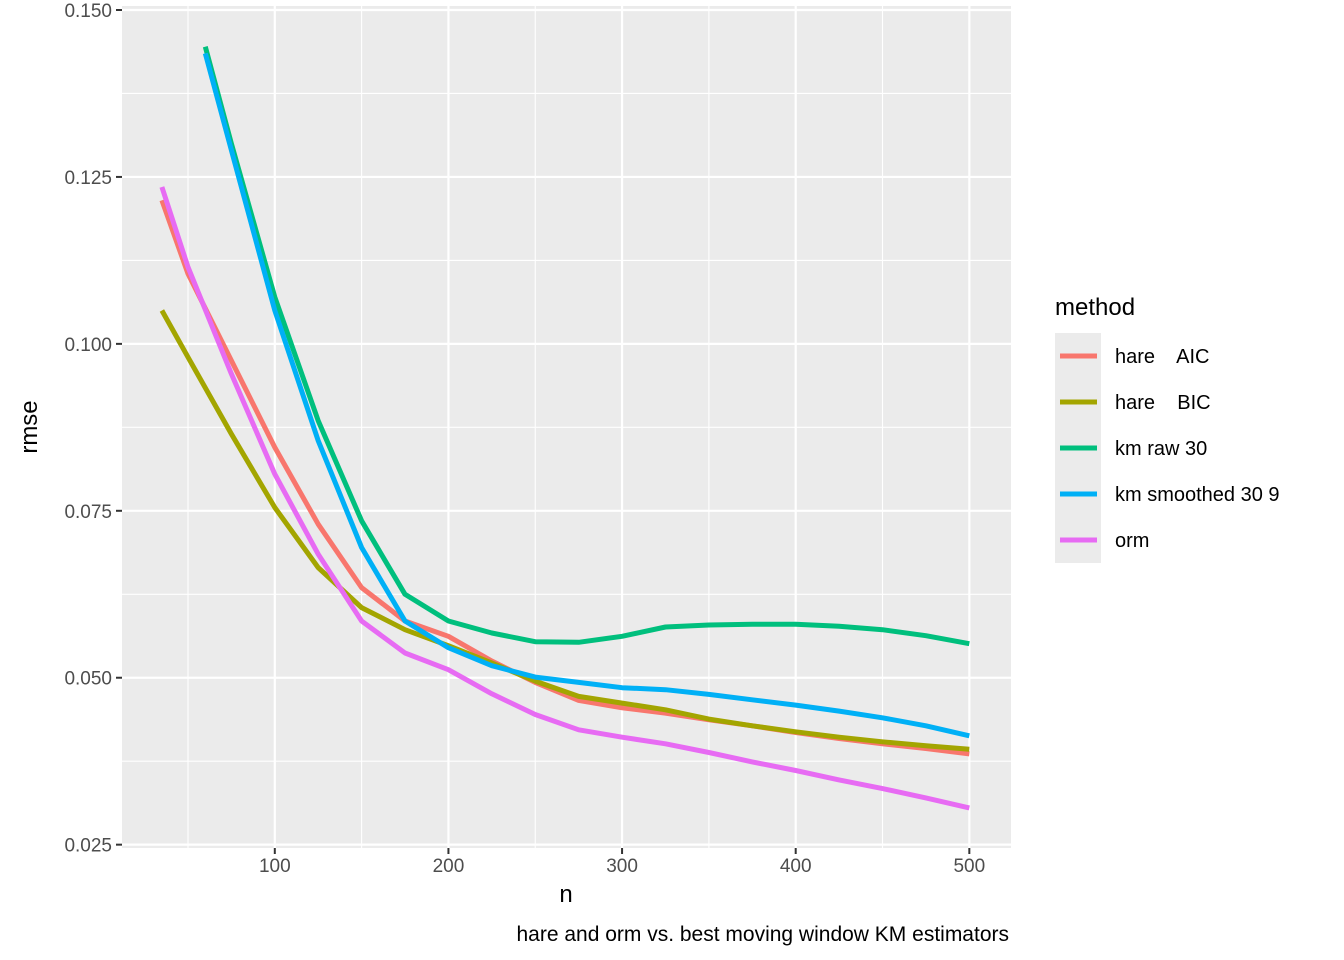 This screenshot has height=960, width=1344. I want to click on x-tick-label: 100, so click(275, 866).